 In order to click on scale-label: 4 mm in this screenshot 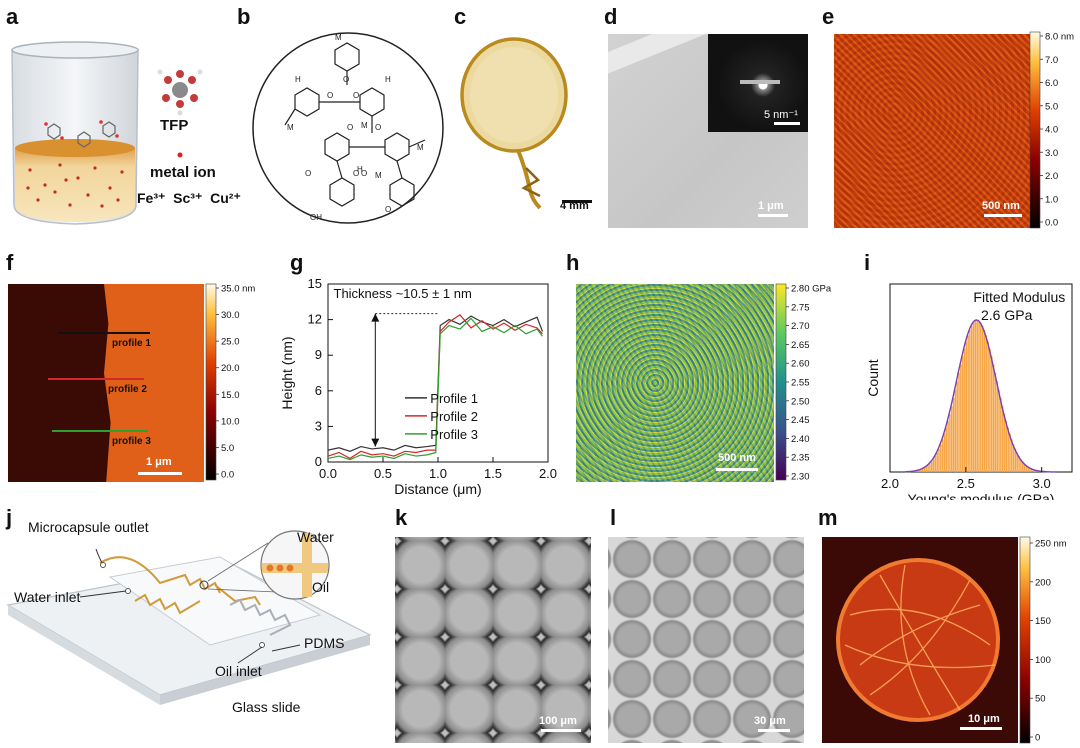, I will do `click(574, 206)`.